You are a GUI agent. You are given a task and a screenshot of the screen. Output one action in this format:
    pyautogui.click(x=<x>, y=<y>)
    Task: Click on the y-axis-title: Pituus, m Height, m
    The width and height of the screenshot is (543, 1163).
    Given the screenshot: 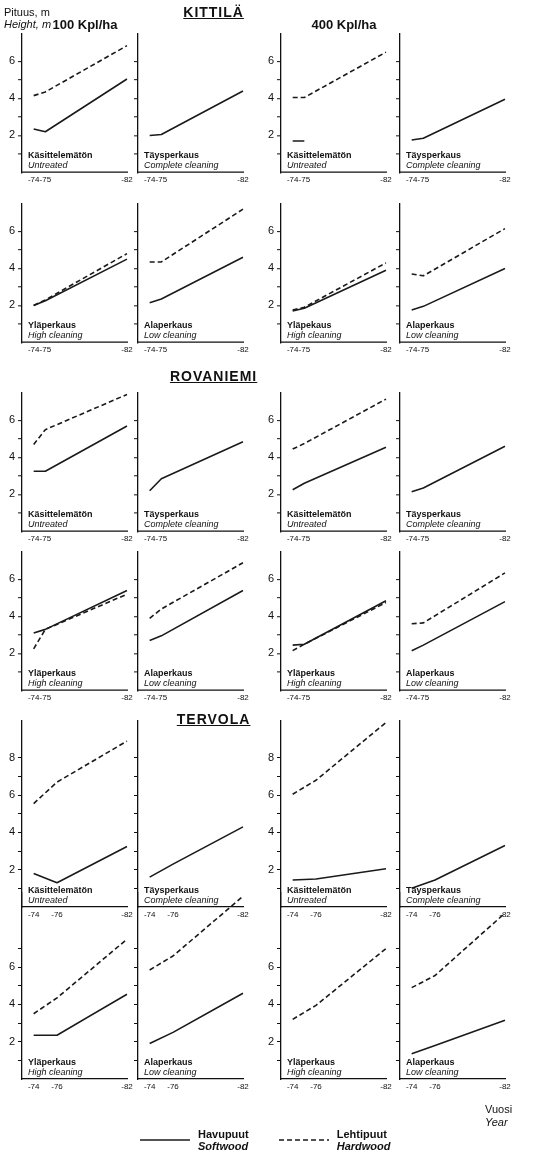 What is the action you would take?
    pyautogui.click(x=28, y=18)
    